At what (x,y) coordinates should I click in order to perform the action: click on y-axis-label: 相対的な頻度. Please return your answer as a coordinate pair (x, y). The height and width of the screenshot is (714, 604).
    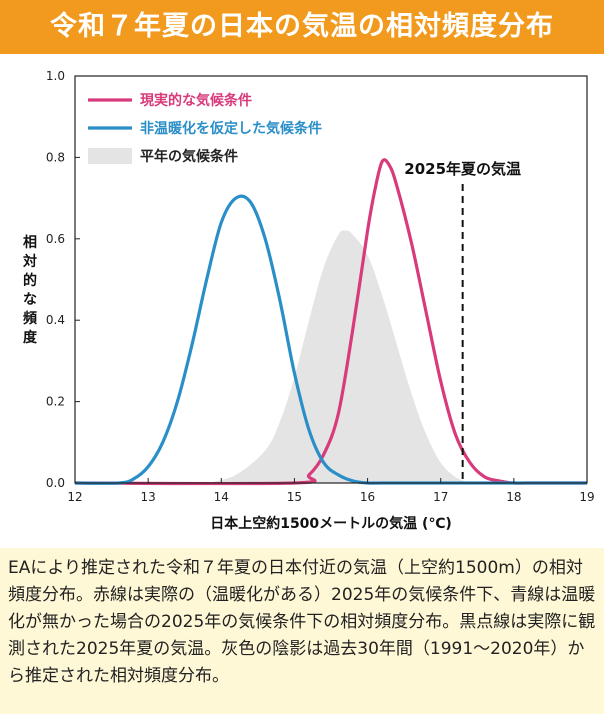
    Looking at the image, I should click on (30, 290).